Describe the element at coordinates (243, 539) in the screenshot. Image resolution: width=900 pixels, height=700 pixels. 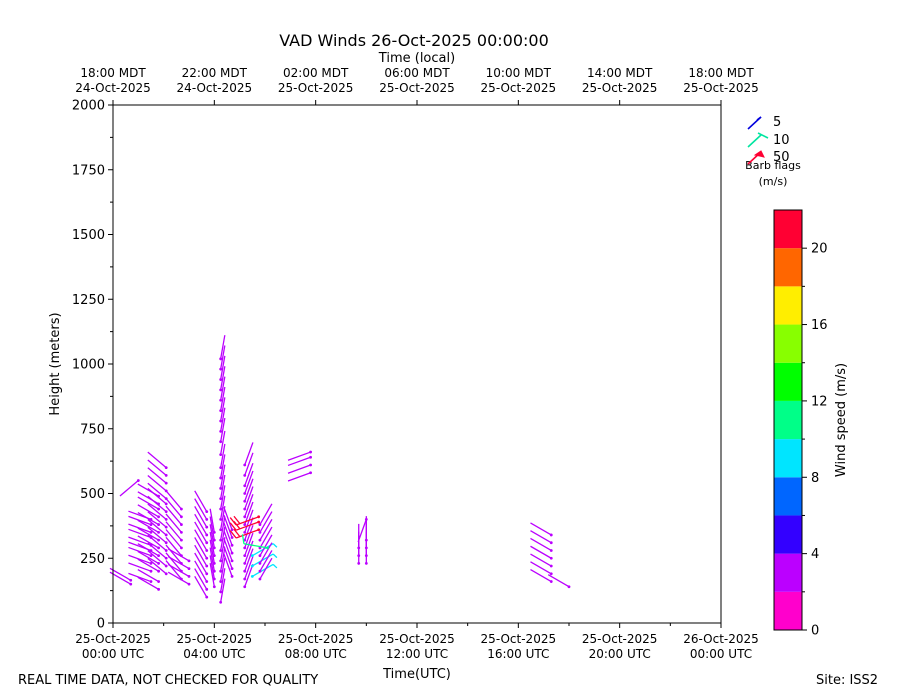
I see `barb-full` at that location.